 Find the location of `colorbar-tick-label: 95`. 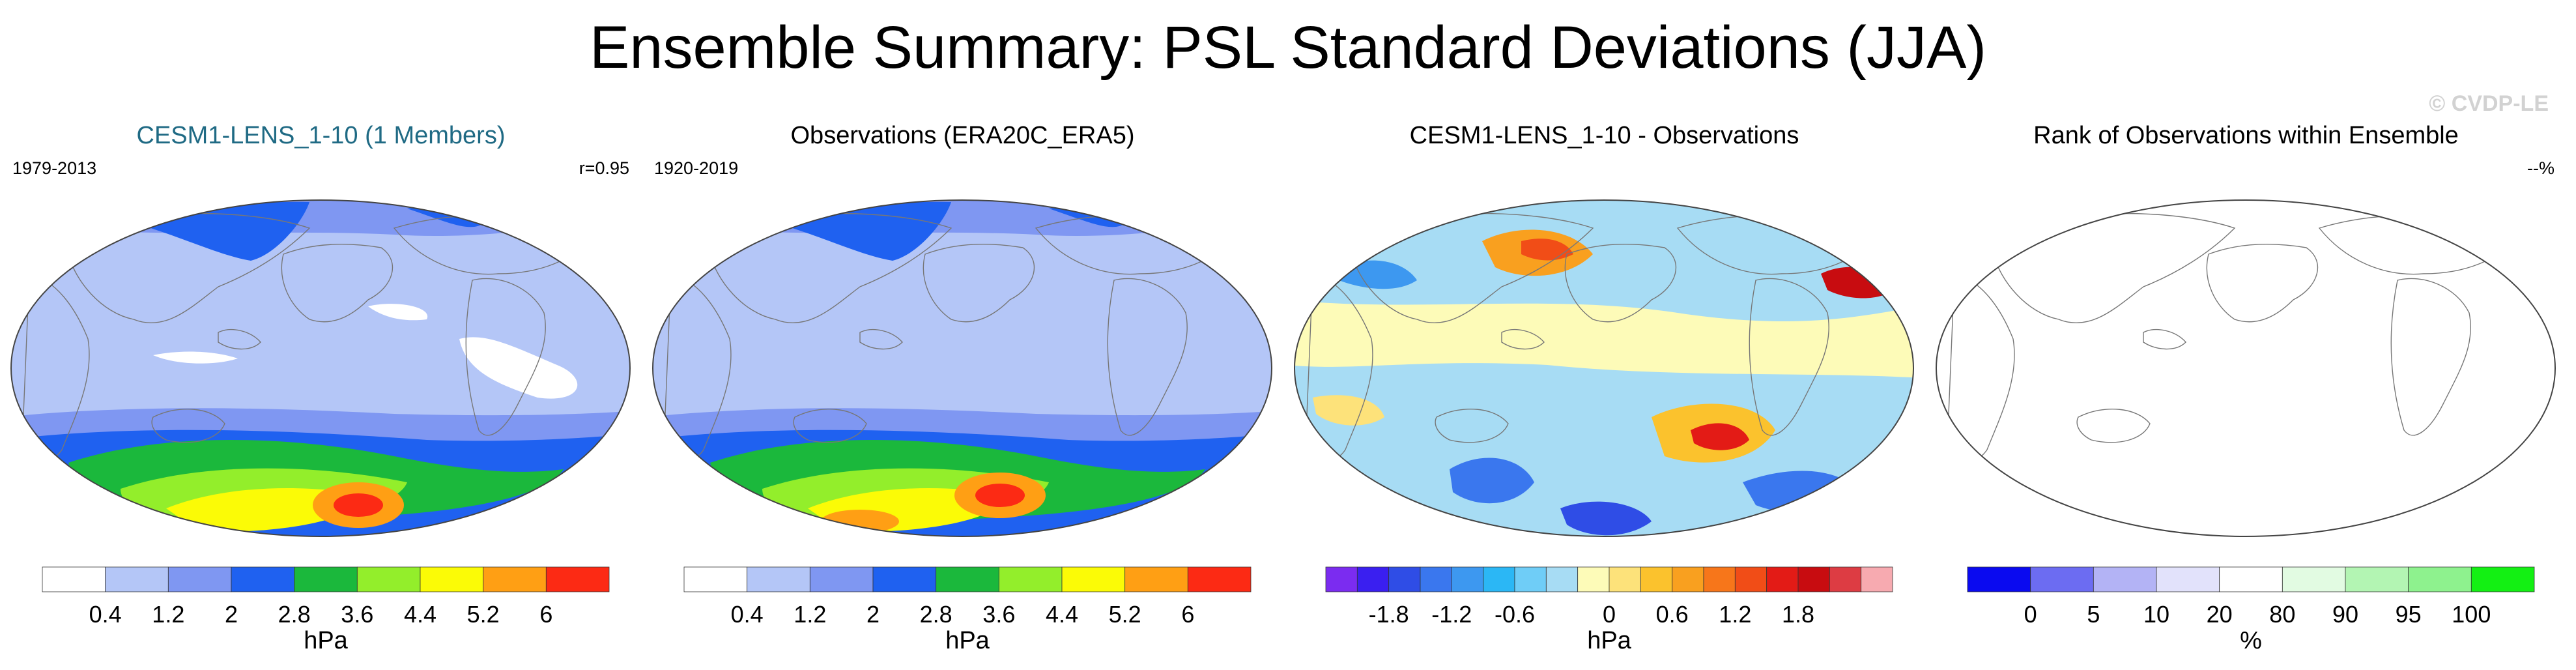

colorbar-tick-label: 95 is located at coordinates (2409, 614).